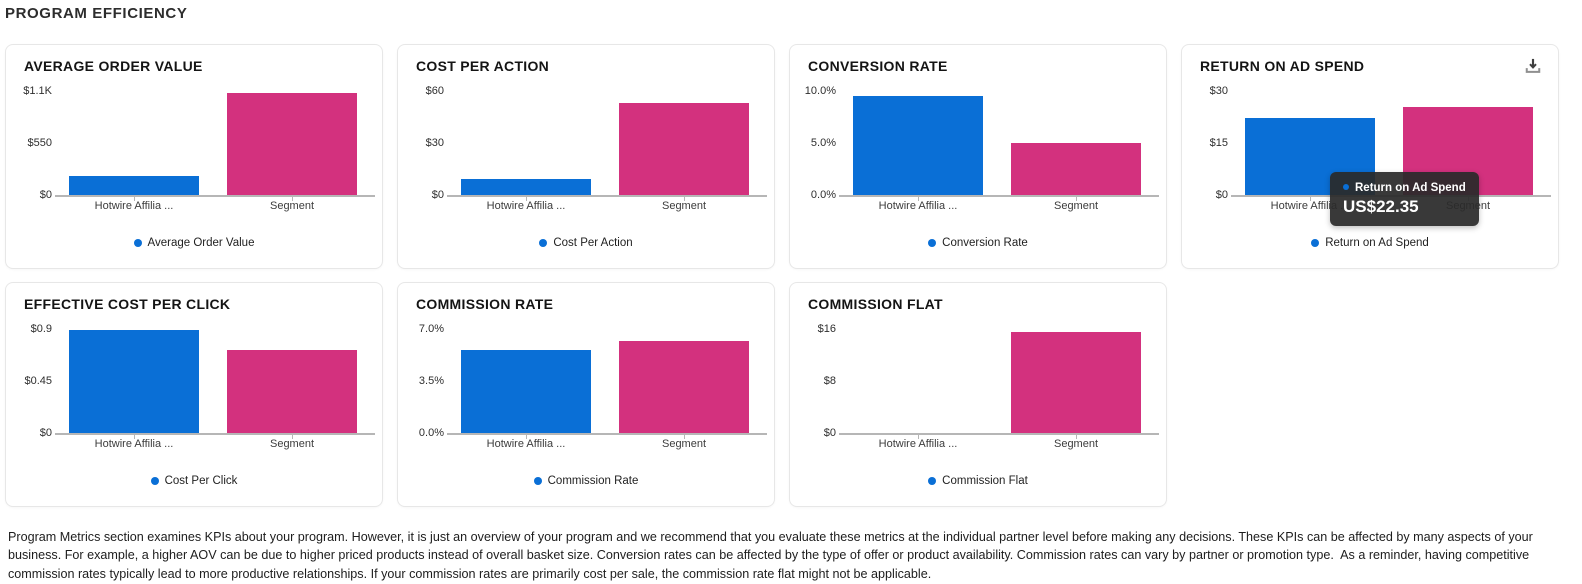 This screenshot has width=1582, height=584. Describe the element at coordinates (38, 381) in the screenshot. I see `y-axis-label: $0.45` at that location.